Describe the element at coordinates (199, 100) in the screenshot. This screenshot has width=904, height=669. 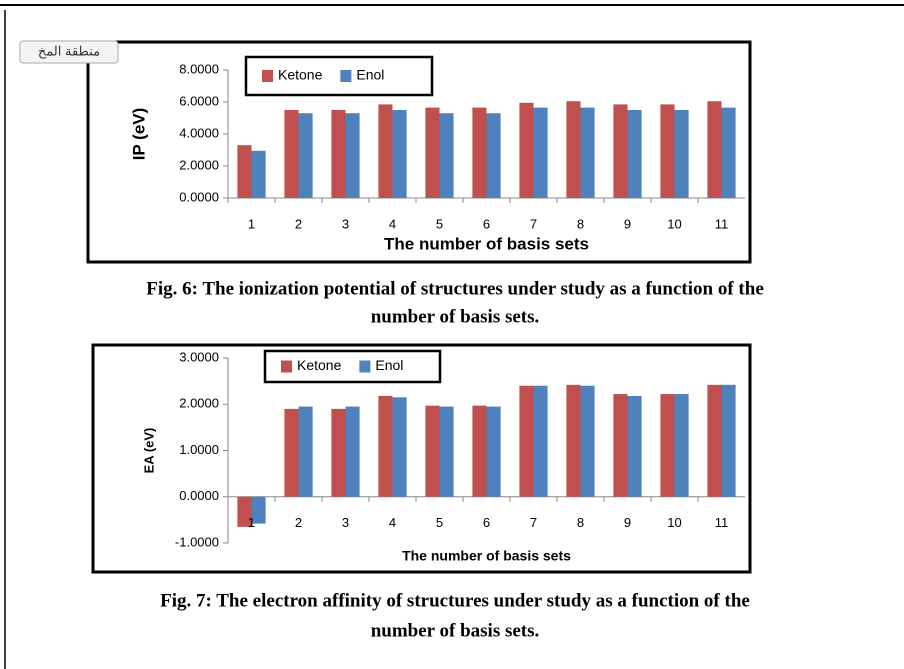
I see `y-tick-label: 6.0000` at that location.